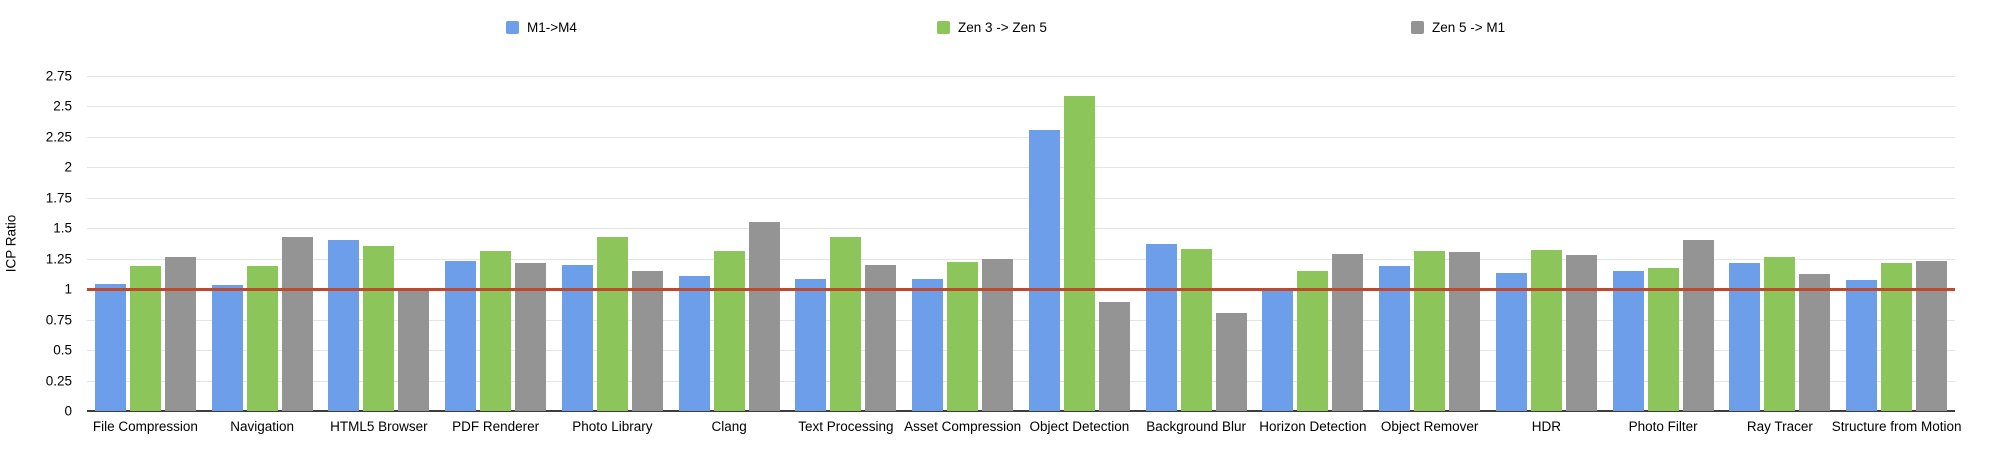 The height and width of the screenshot is (473, 2000). I want to click on y-tick-label: 2.75, so click(58, 75).